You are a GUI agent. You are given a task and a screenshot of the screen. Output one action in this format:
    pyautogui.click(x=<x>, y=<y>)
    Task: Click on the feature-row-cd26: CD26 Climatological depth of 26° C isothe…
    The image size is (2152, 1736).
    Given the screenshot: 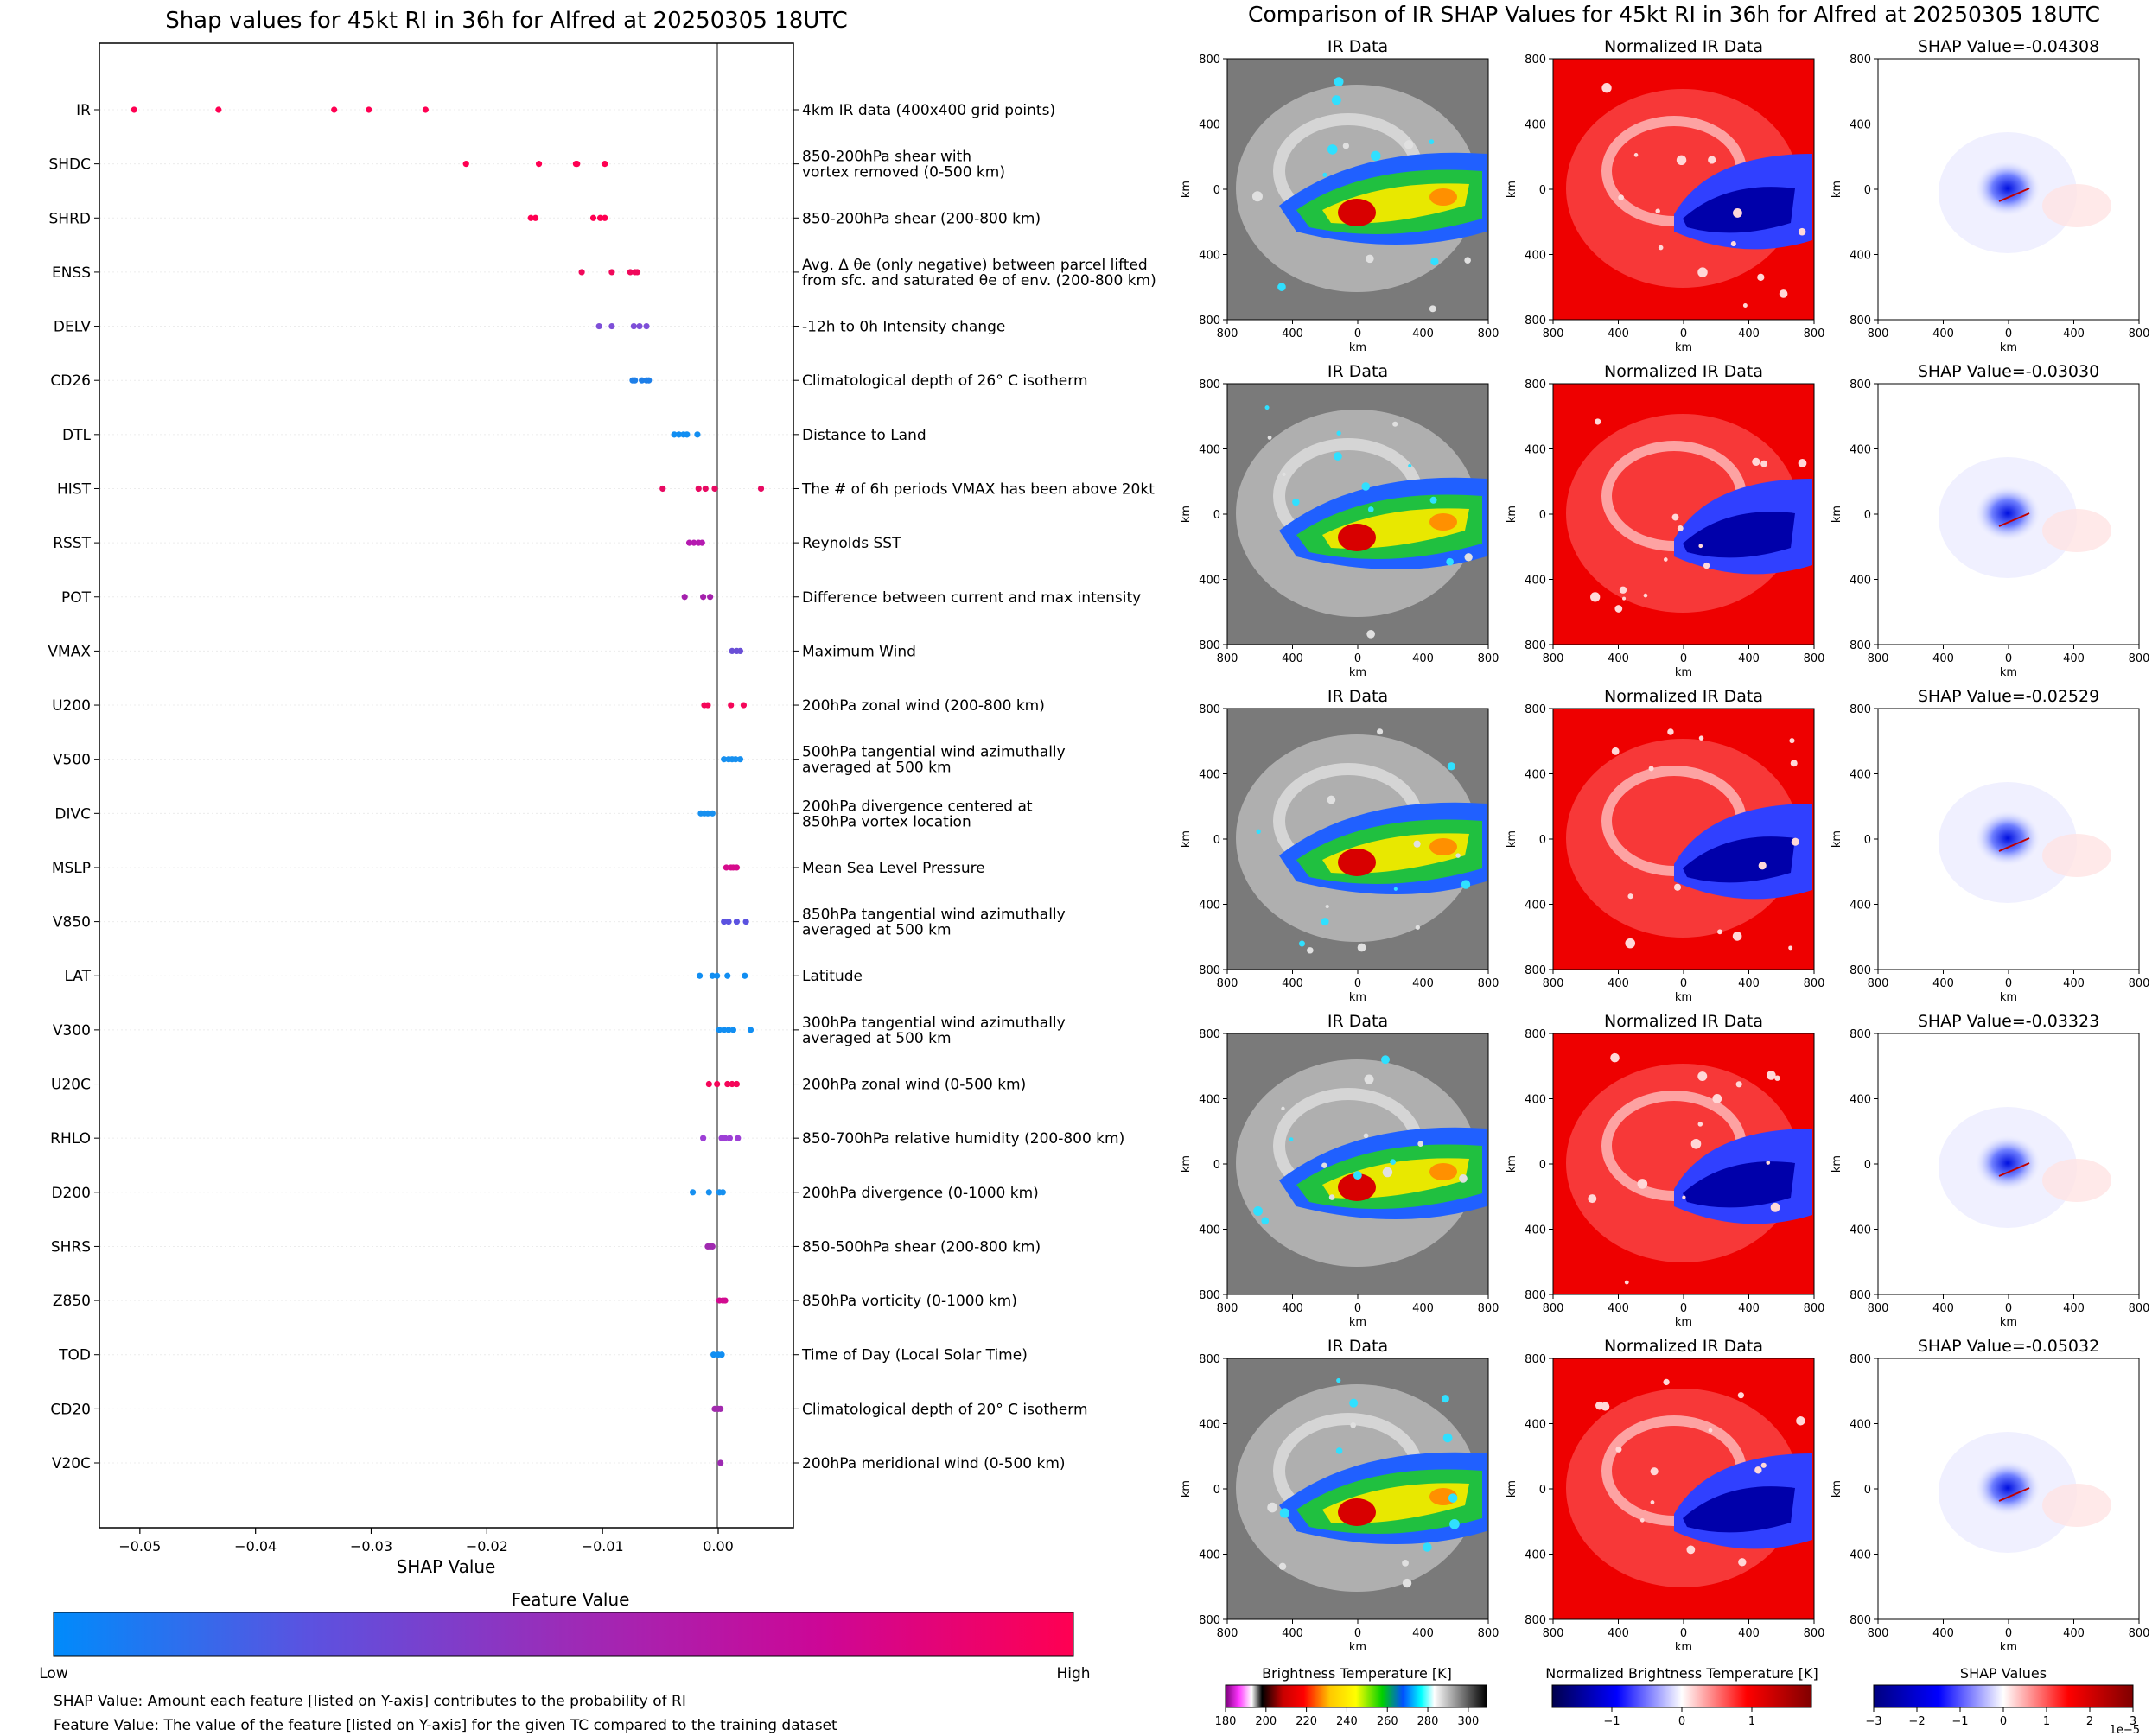 What is the action you would take?
    pyautogui.click(x=568, y=381)
    